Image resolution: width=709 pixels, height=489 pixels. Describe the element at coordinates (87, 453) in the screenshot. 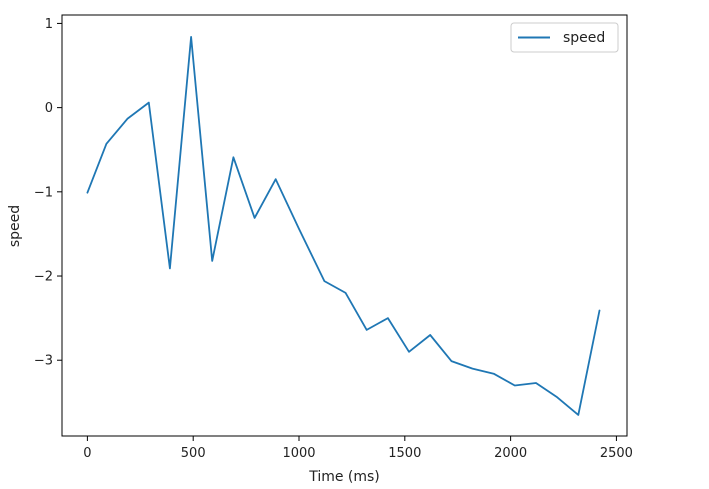

I see `x-tick-label: 0` at that location.